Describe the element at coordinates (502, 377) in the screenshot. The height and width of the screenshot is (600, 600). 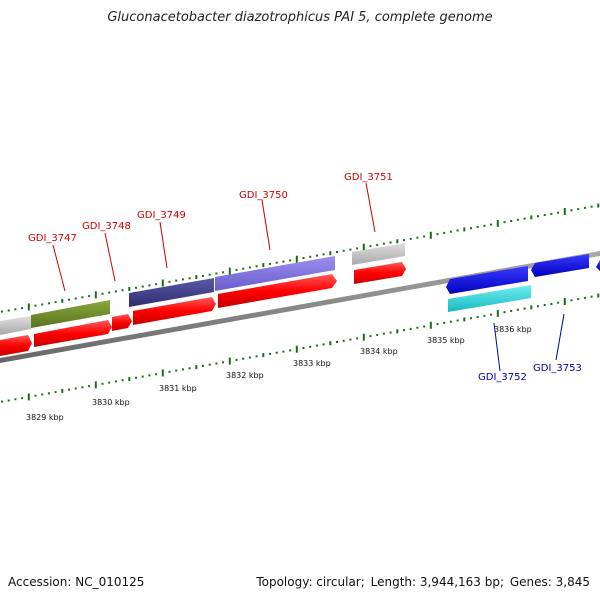
I see `gene-label: GDI_3752` at that location.